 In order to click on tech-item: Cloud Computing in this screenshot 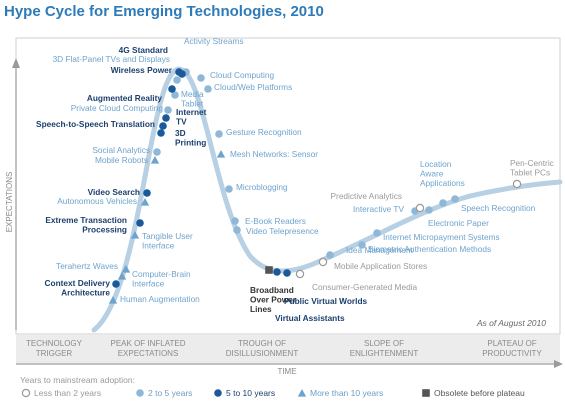, I will do `click(235, 76)`.